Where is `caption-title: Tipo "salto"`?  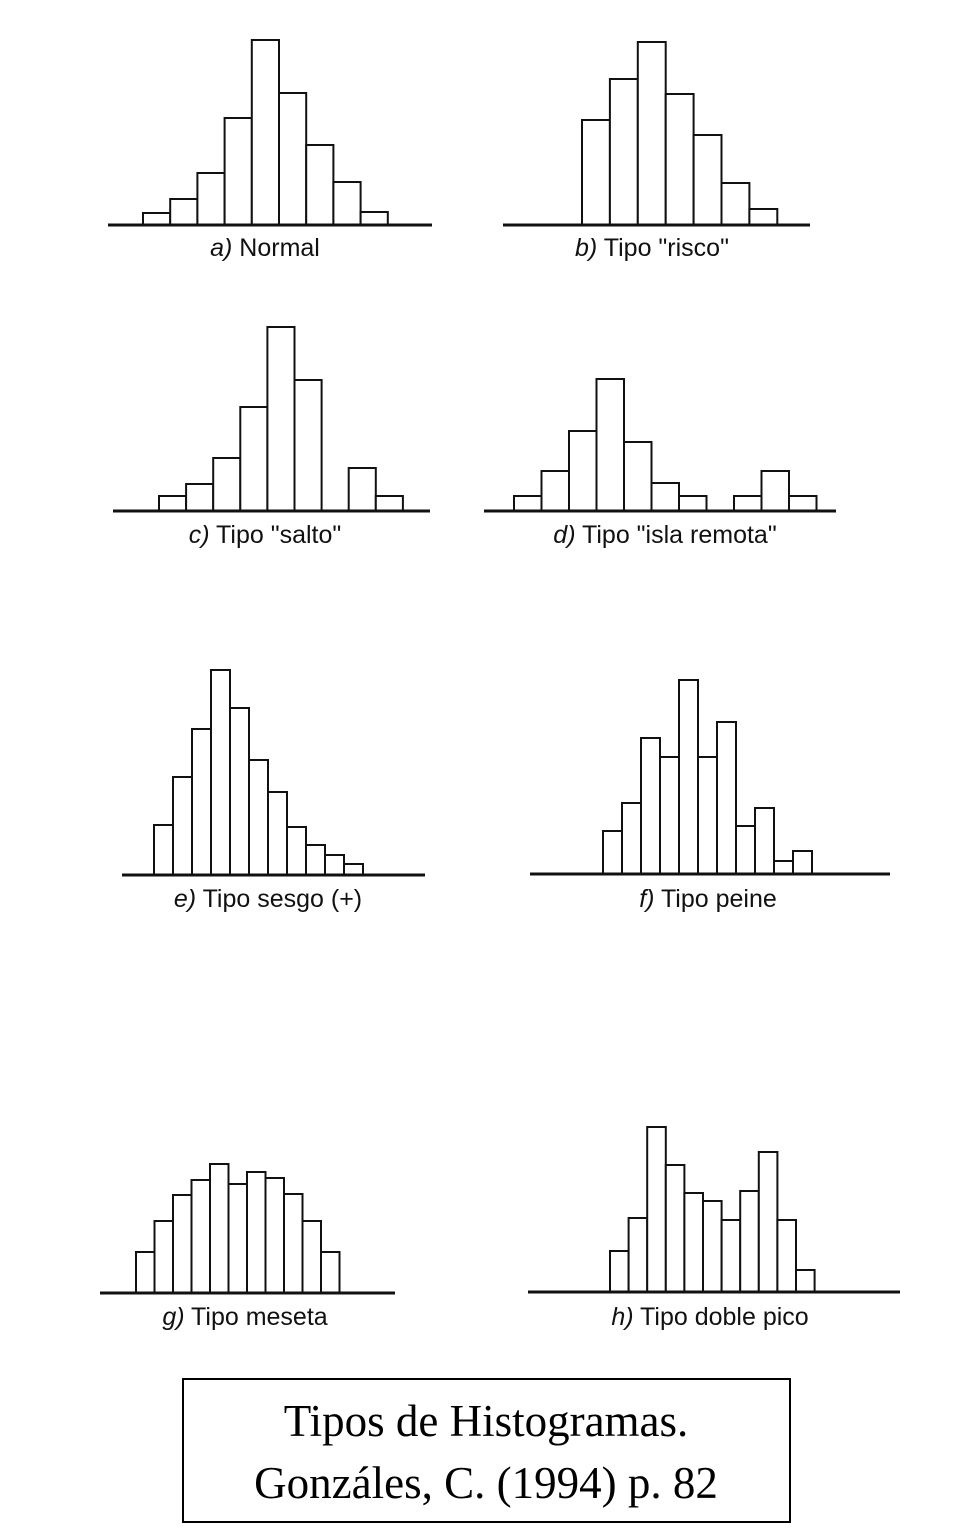
caption-title: Tipo "salto" is located at coordinates (278, 535).